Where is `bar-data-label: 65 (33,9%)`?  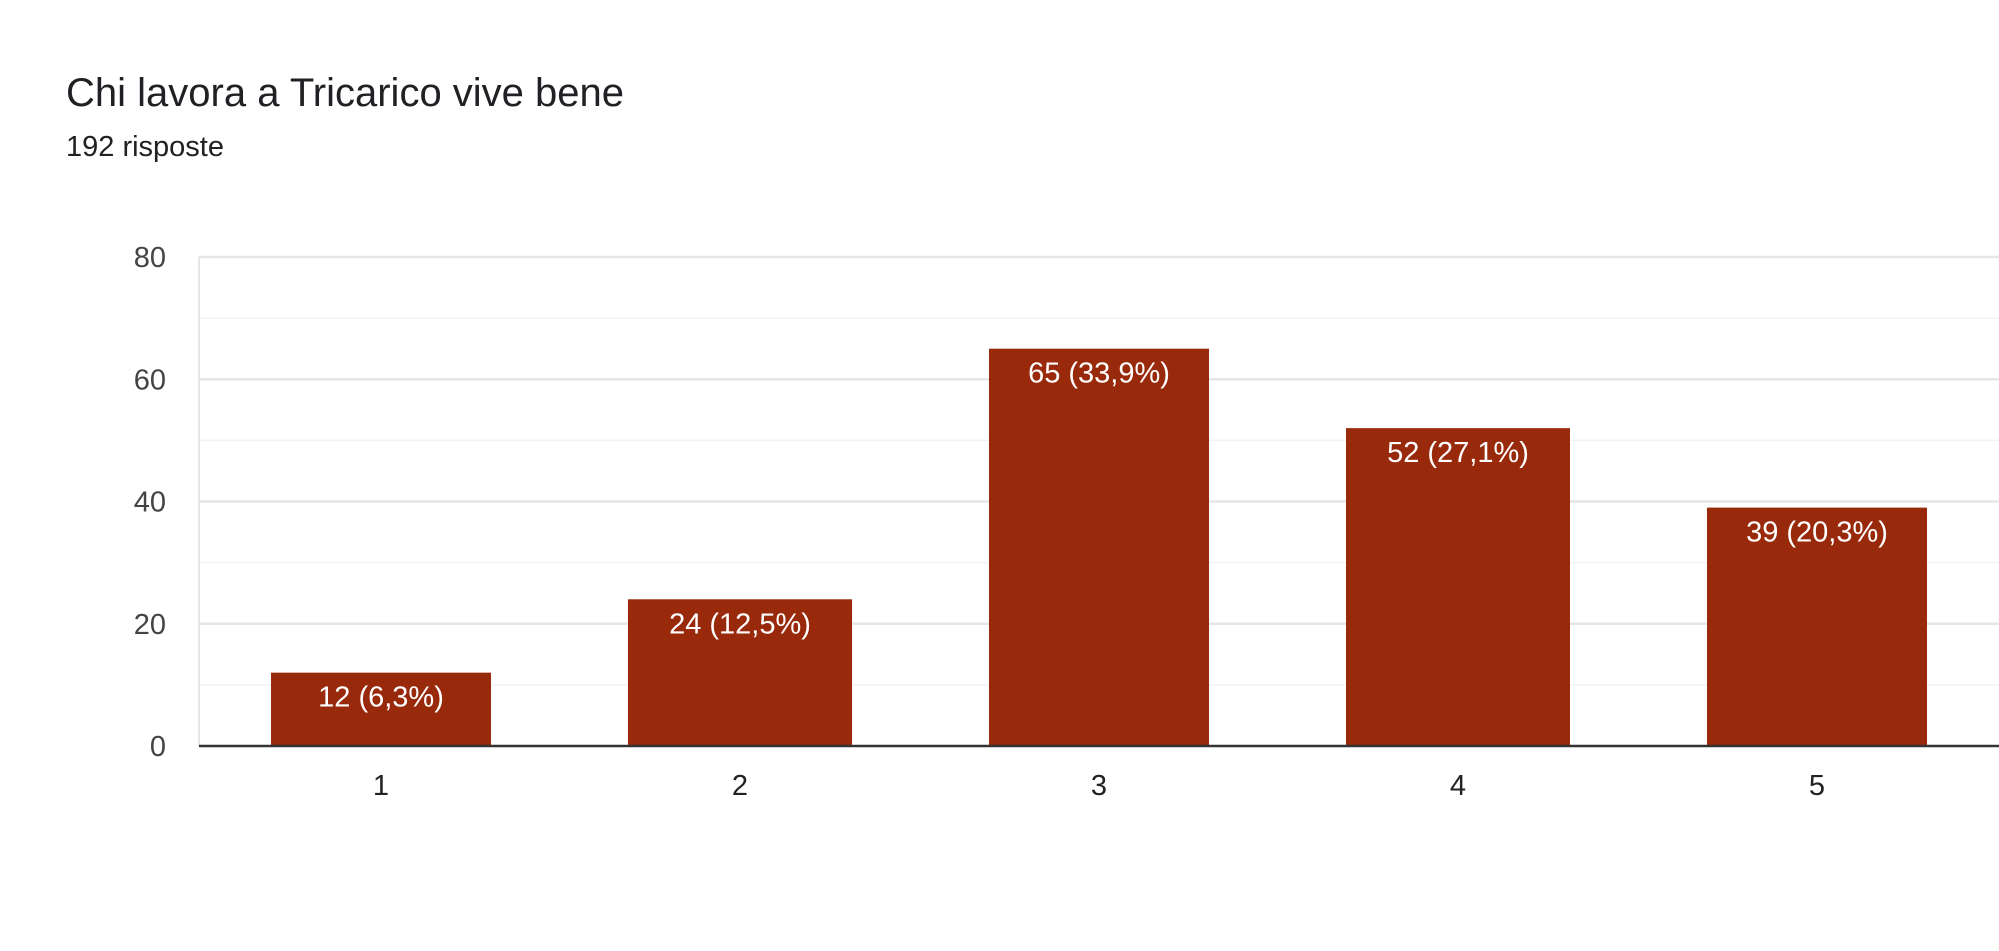 bar-data-label: 65 (33,9%) is located at coordinates (1099, 374).